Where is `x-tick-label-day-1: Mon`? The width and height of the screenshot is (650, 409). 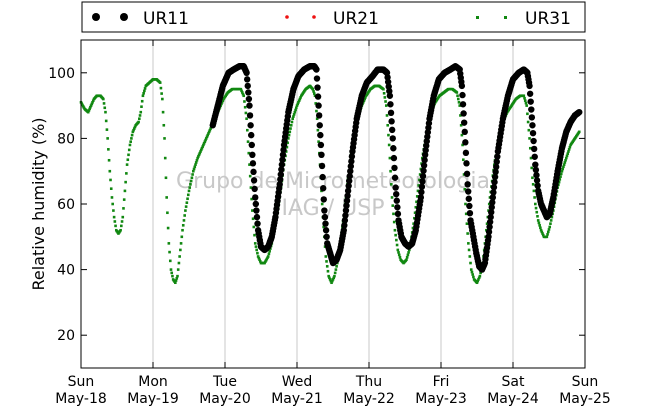
x-tick-label-day-1: Mon is located at coordinates (153, 382).